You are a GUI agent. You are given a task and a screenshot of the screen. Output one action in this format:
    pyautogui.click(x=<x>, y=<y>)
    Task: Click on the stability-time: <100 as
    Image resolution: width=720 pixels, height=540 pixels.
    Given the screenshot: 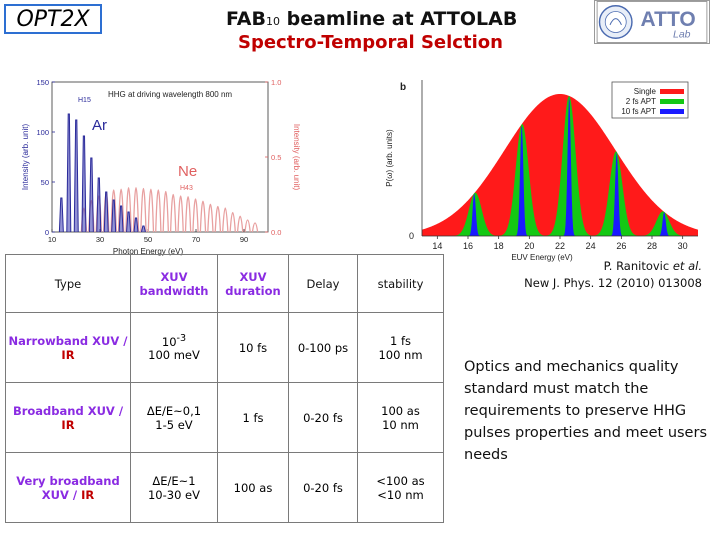 What is the action you would take?
    pyautogui.click(x=400, y=480)
    